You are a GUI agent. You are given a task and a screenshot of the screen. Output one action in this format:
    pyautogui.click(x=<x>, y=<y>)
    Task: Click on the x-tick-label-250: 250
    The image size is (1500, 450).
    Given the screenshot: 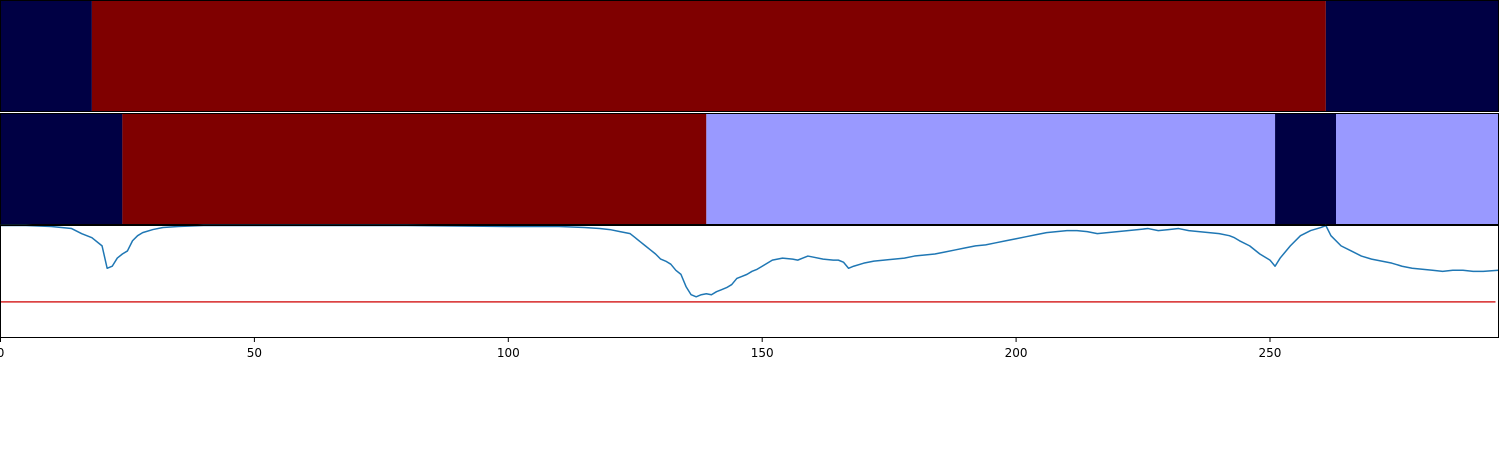 What is the action you would take?
    pyautogui.click(x=1270, y=353)
    